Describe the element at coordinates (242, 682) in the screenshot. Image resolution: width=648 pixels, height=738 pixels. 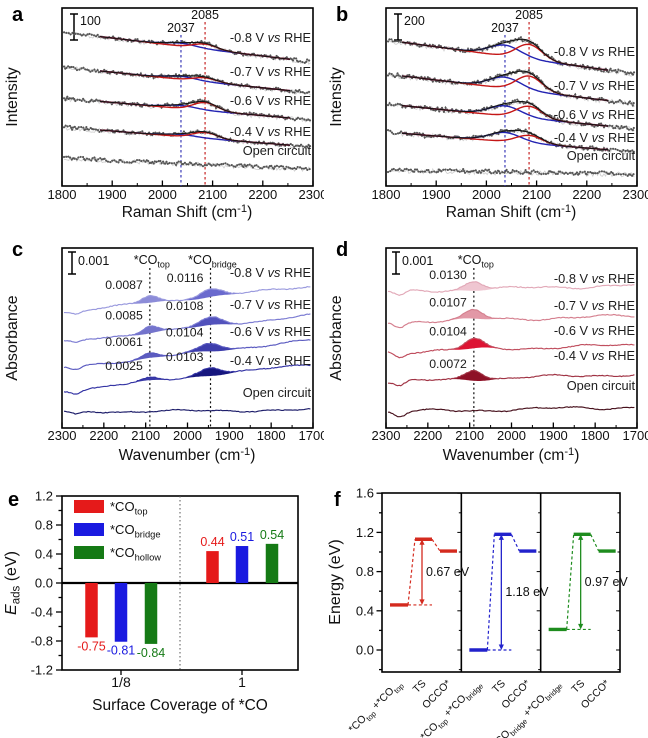
I see `category-label: 1` at that location.